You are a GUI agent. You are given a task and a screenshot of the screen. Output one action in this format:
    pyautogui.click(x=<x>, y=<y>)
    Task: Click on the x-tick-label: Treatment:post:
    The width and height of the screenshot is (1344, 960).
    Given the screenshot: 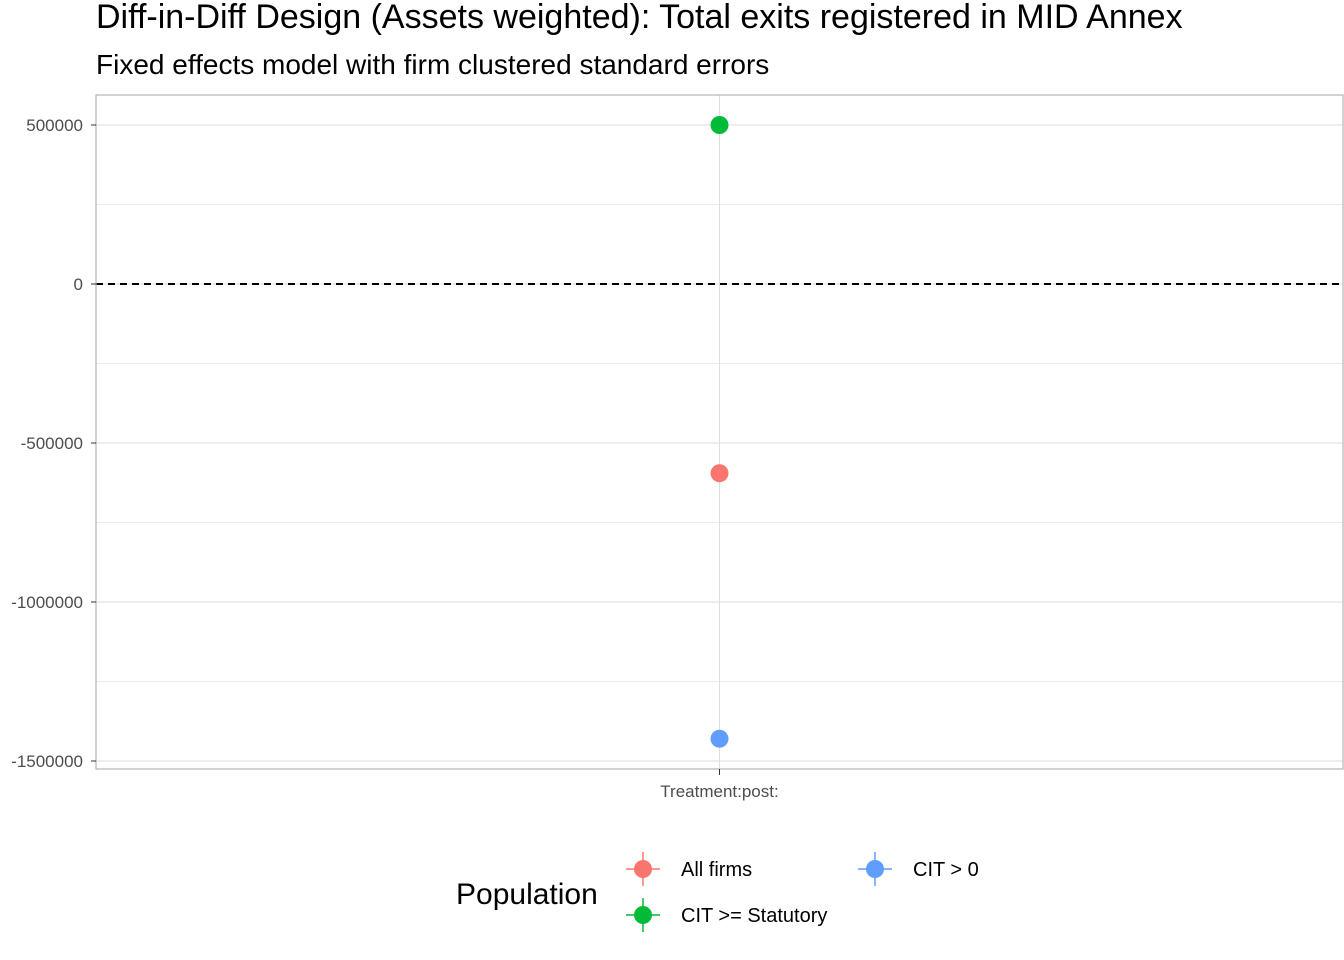 What is the action you would take?
    pyautogui.click(x=719, y=791)
    